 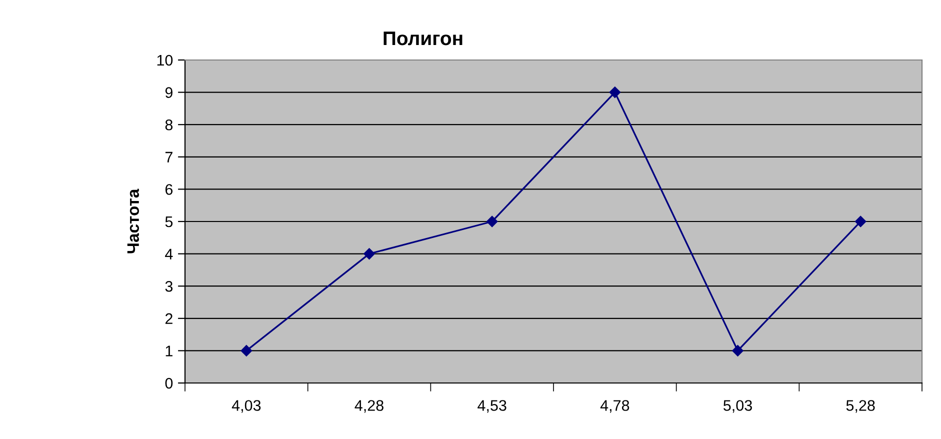 I want to click on y-tick-label: 10, so click(x=165, y=60).